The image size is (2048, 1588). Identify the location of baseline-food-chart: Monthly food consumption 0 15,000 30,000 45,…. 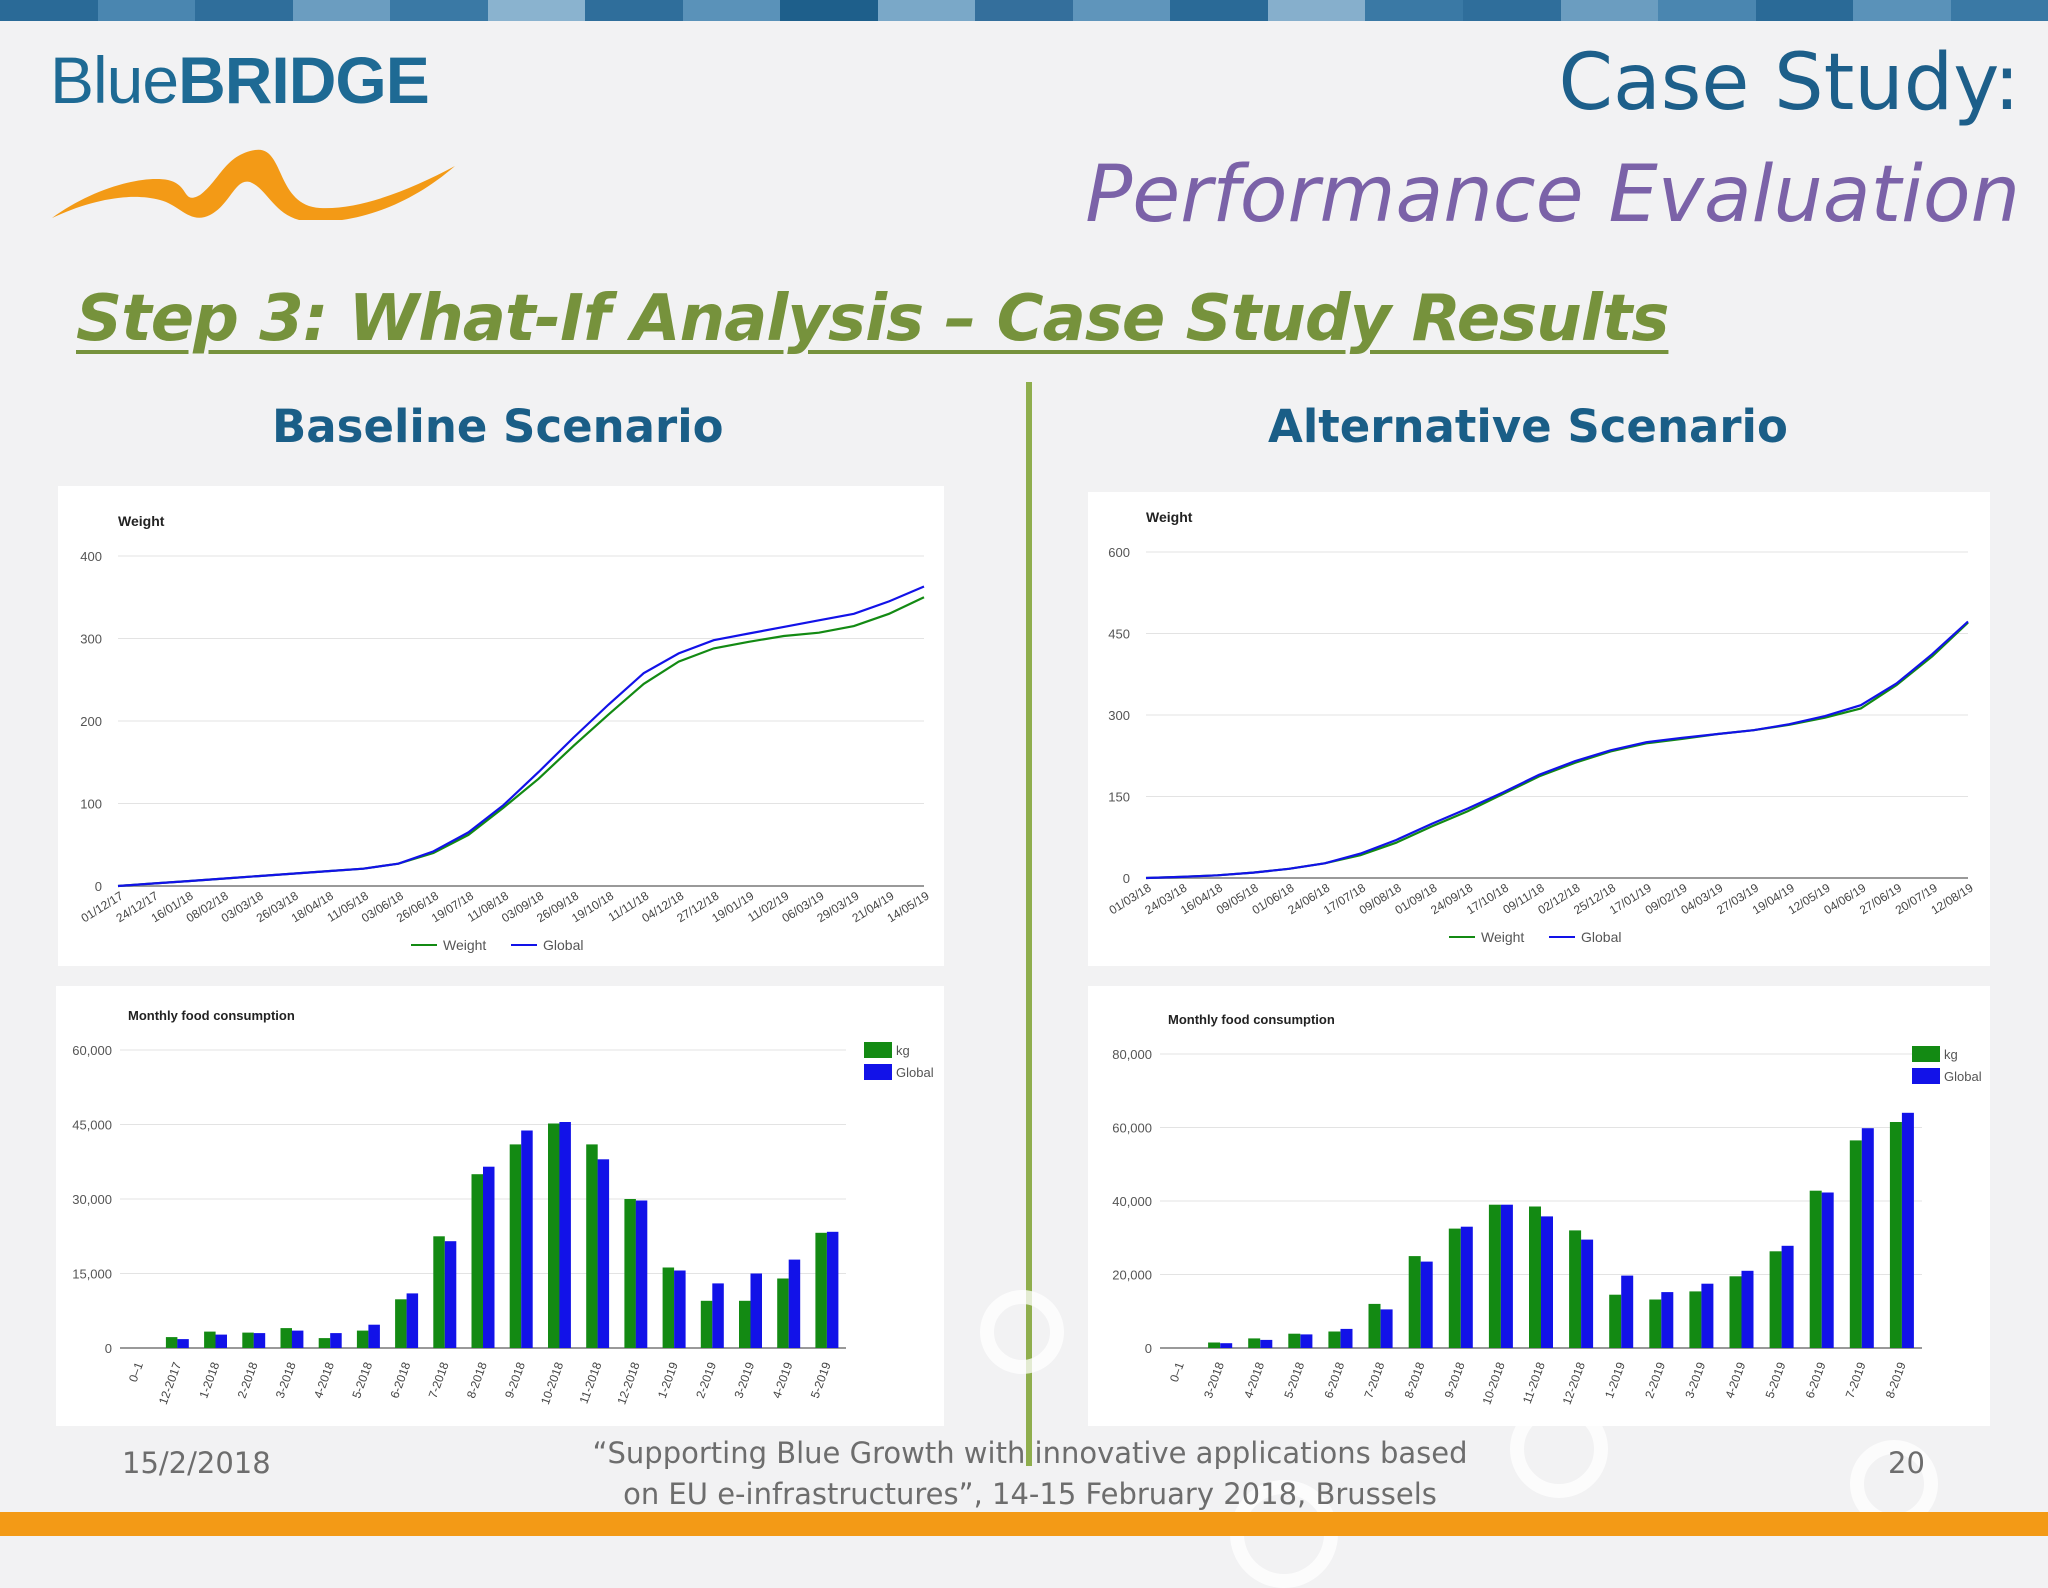
(500, 1206).